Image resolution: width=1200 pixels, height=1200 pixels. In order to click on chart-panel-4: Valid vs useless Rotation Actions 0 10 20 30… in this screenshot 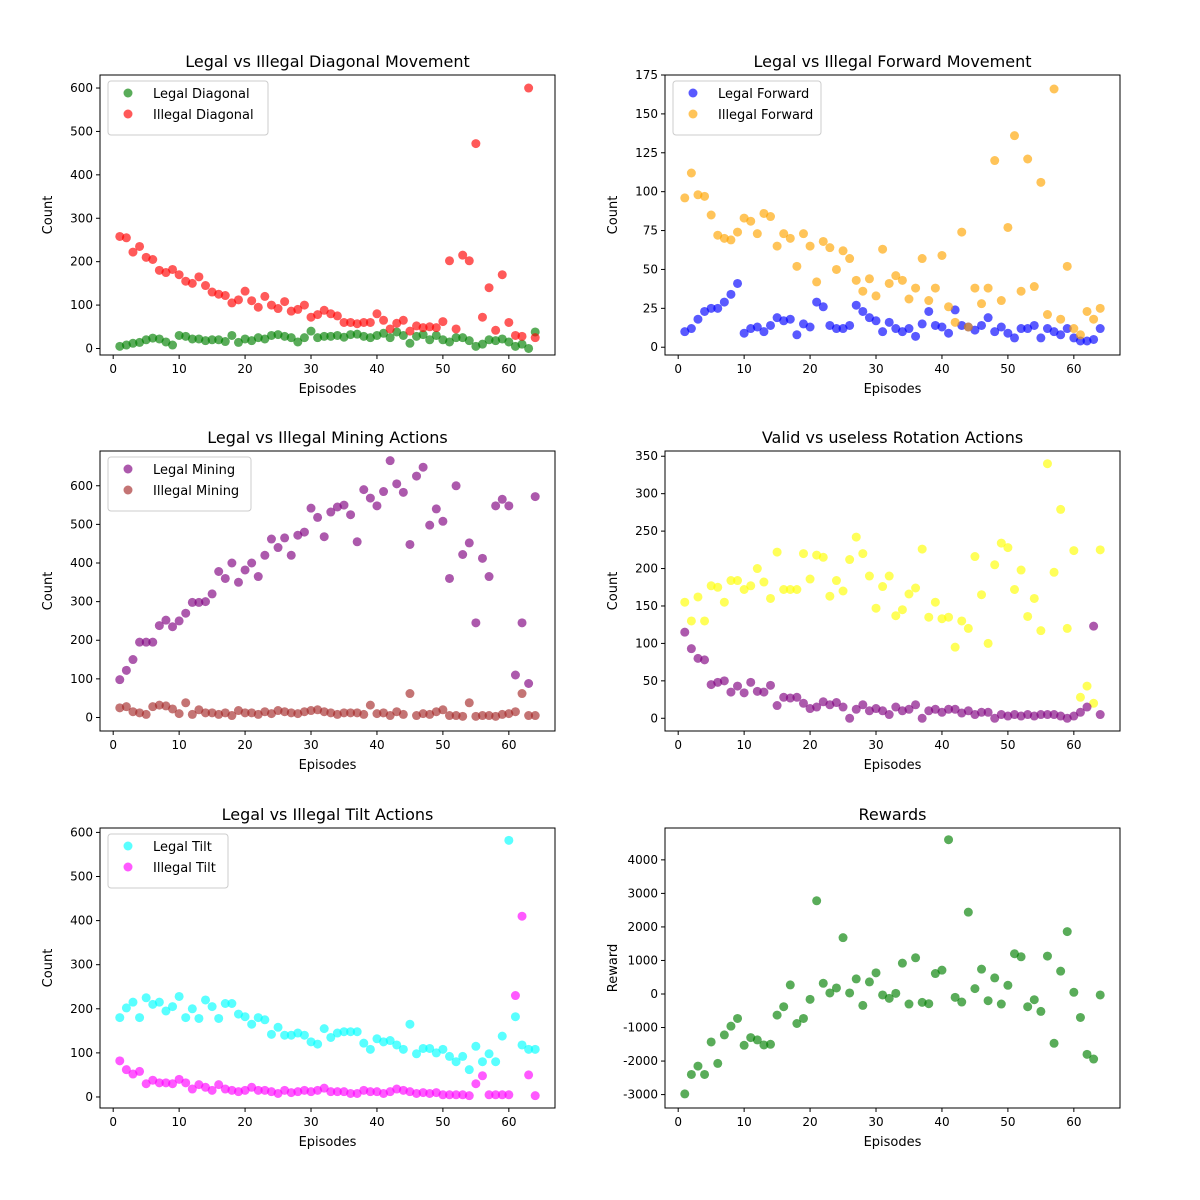, I will do `click(863, 600)`.